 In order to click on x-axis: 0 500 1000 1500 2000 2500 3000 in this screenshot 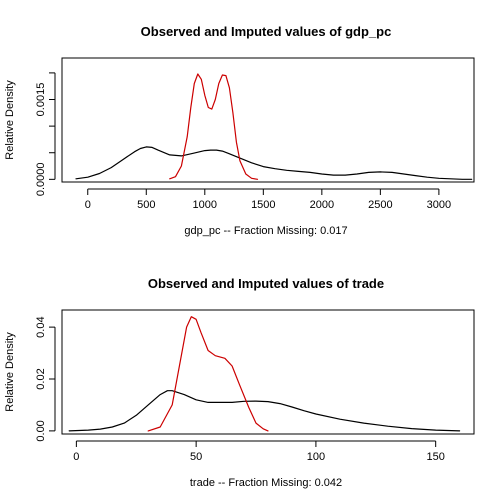, I will do `click(268, 199)`.